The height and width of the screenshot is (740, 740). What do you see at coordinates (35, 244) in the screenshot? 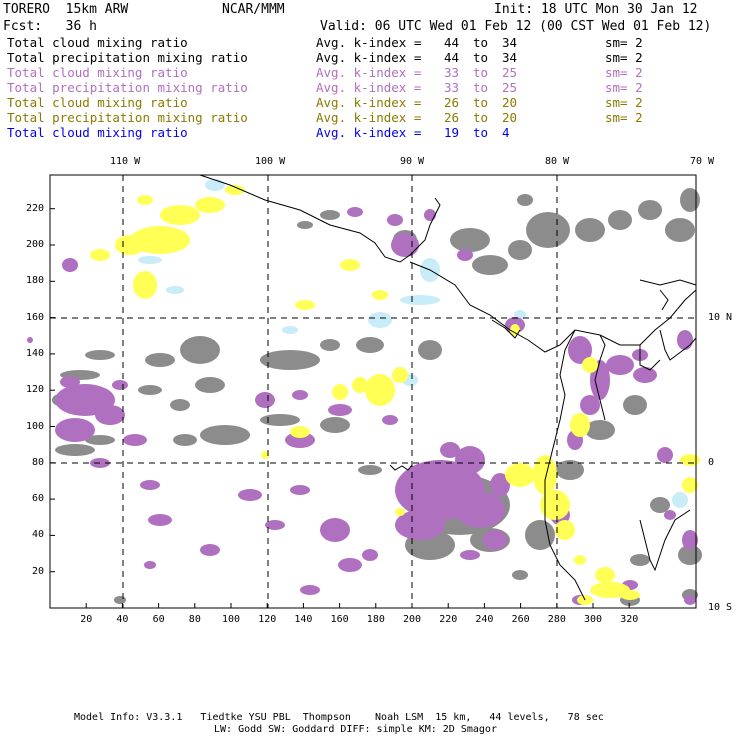
I see `y-tick-label: 200` at bounding box center [35, 244].